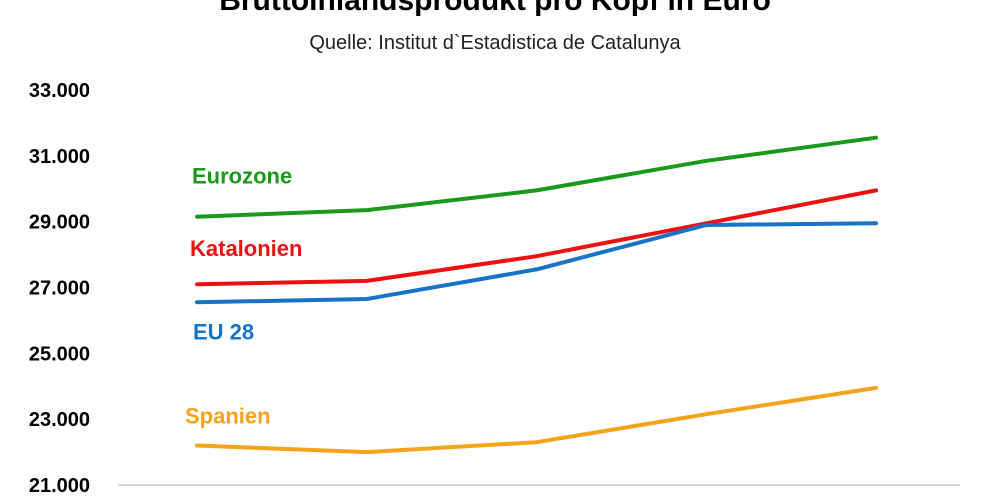 Image resolution: width=990 pixels, height=500 pixels. What do you see at coordinates (59, 91) in the screenshot?
I see `y-tick-label: 33.000` at bounding box center [59, 91].